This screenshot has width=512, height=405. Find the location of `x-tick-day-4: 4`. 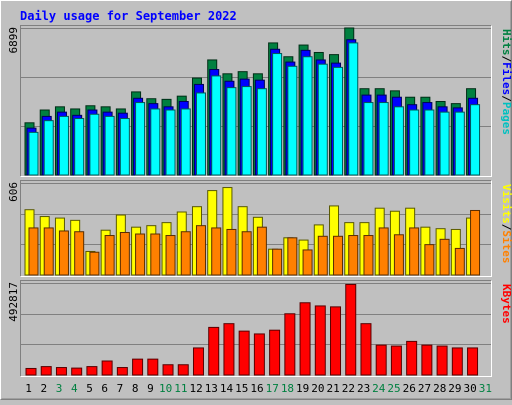

x-tick-day-4: 4 is located at coordinates (74, 388).